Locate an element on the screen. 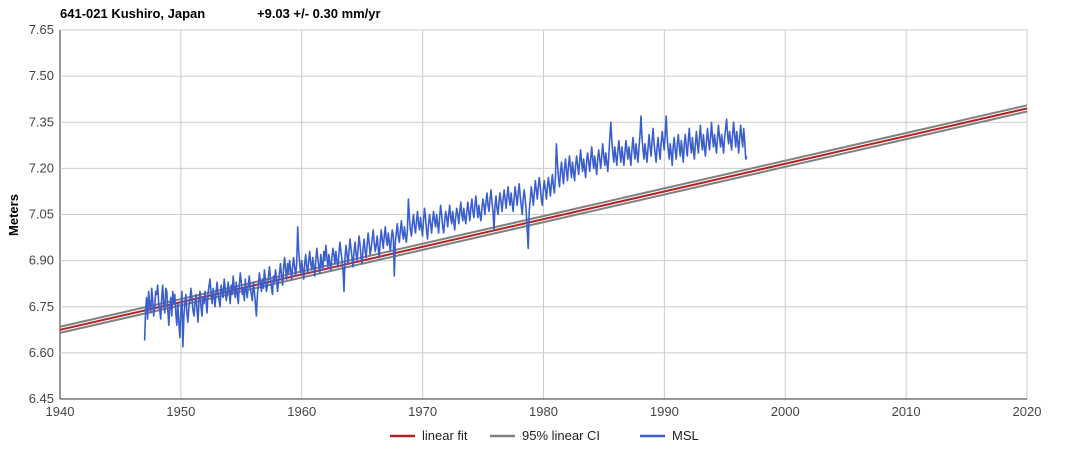 The height and width of the screenshot is (455, 1067). y-tick-label: 7.65 is located at coordinates (41, 29).